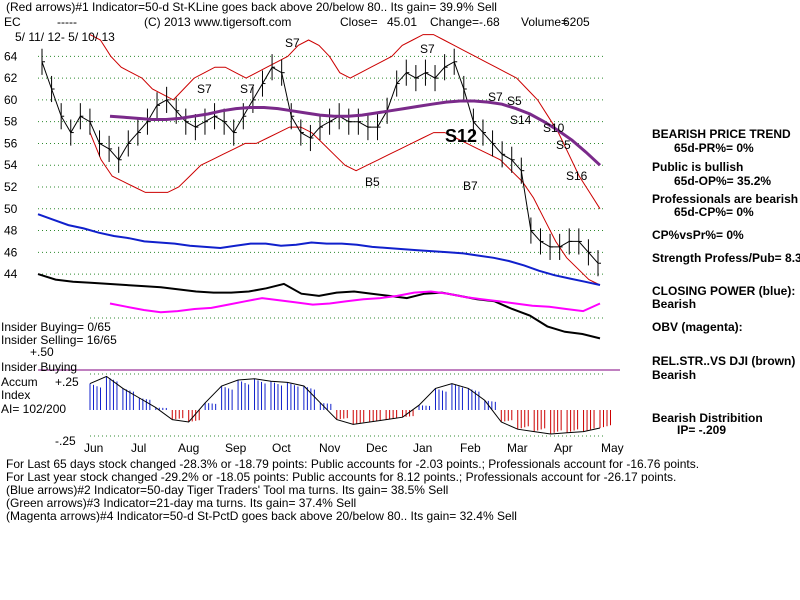 The width and height of the screenshot is (800, 600). Describe the element at coordinates (577, 176) in the screenshot. I see `signal-label: S16` at that location.